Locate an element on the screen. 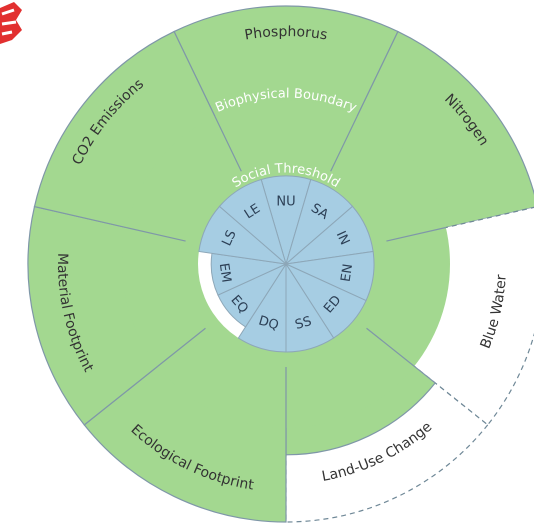  label-phosphorus-path: Phosphorus is located at coordinates (286, 34).